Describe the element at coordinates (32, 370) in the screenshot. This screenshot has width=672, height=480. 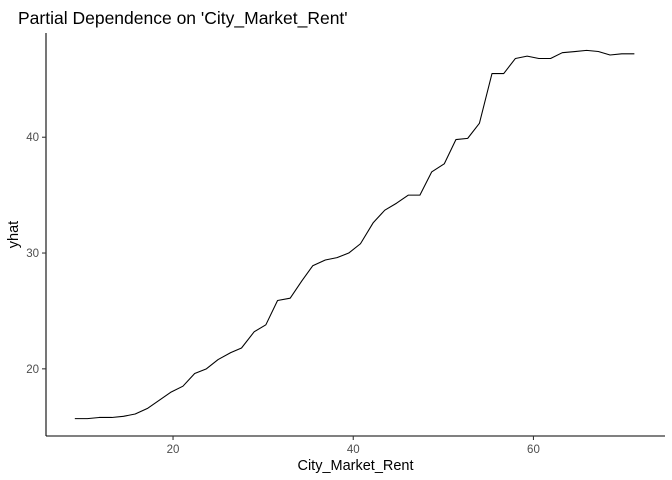
I see `y-tick-label: 20` at that location.